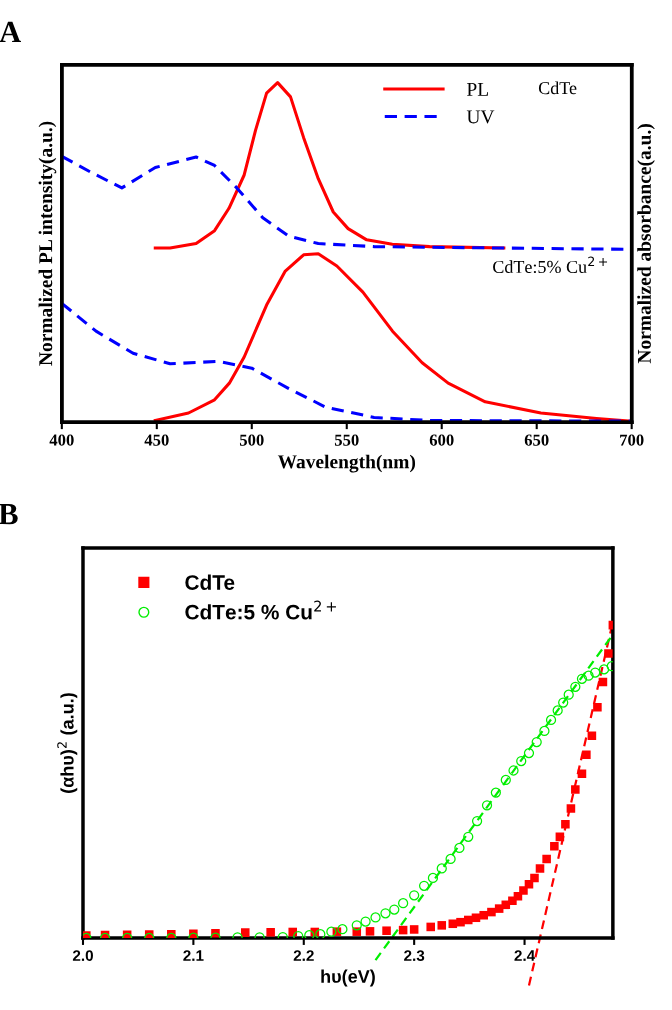 Image resolution: width=672 pixels, height=1010 pixels. What do you see at coordinates (536, 440) in the screenshot?
I see `x-tick-label: 650` at bounding box center [536, 440].